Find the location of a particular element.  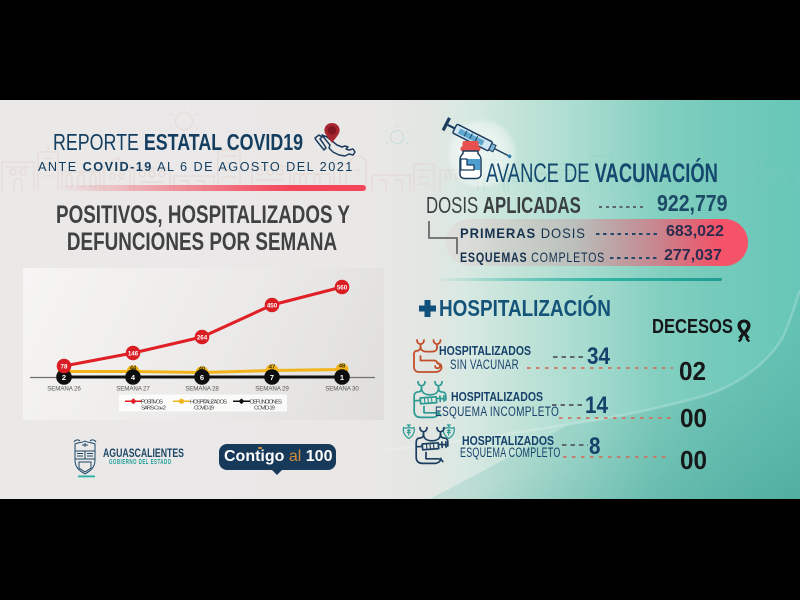

svg-text: 560 is located at coordinates (342, 287).